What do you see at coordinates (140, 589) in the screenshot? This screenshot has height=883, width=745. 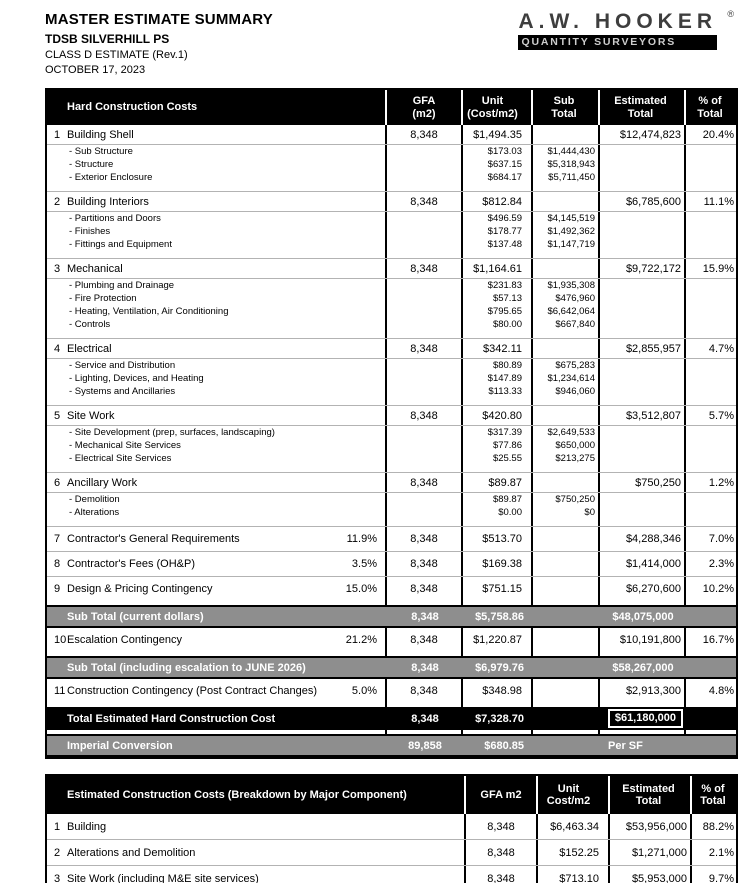 I see `row-label: Design & Pricing Contingency` at bounding box center [140, 589].